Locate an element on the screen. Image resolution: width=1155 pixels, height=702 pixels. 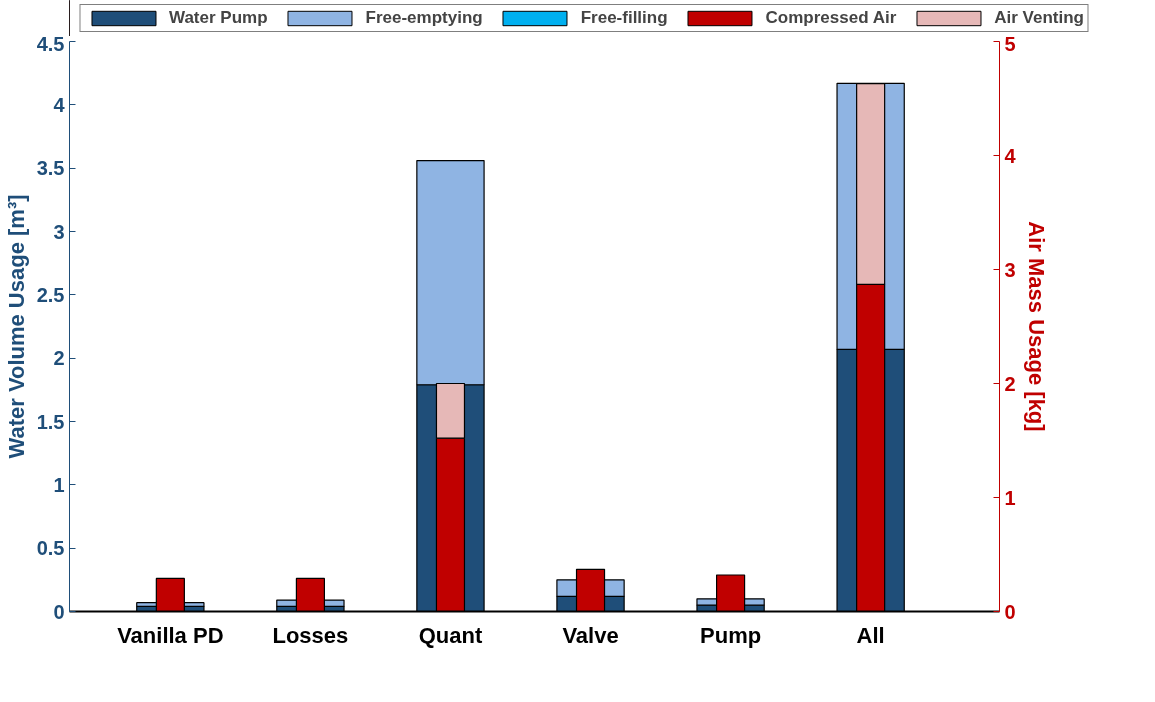
y2-tick-label: 0 is located at coordinates (1010, 611).